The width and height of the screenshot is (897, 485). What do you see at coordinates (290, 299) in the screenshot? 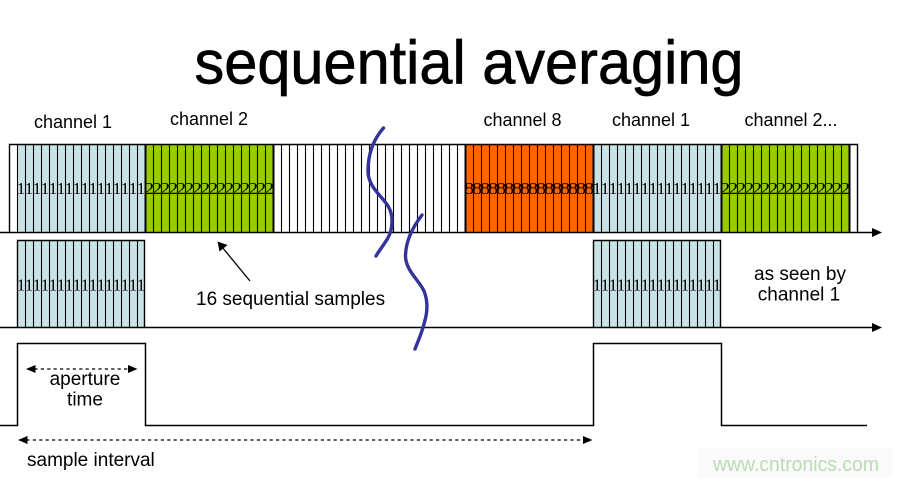
I see `svg-text: 16 sequential samples` at bounding box center [290, 299].